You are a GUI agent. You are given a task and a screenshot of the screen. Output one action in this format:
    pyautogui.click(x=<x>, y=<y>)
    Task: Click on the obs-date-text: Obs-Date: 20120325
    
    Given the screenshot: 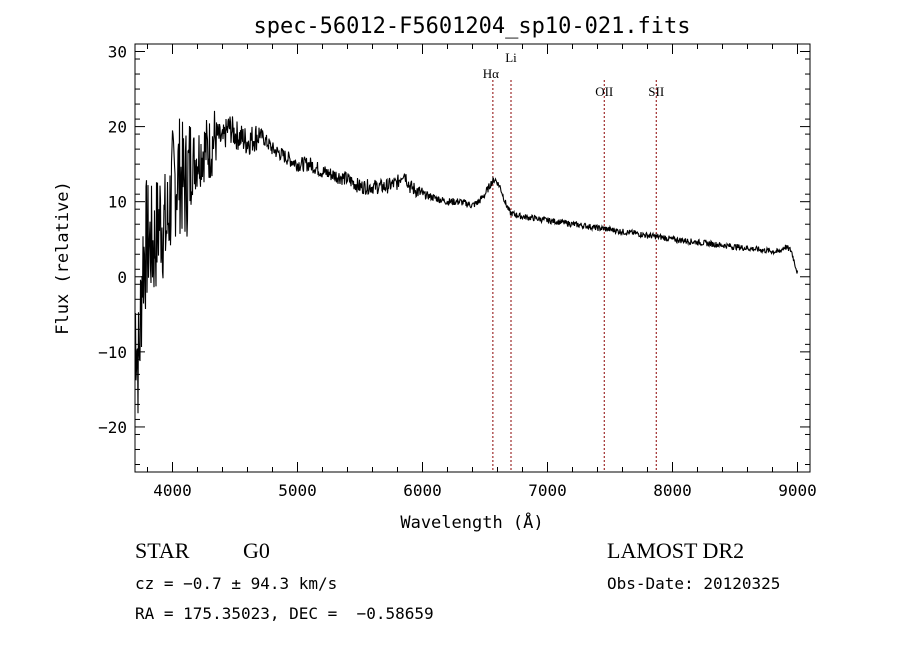 What is the action you would take?
    pyautogui.click(x=694, y=583)
    